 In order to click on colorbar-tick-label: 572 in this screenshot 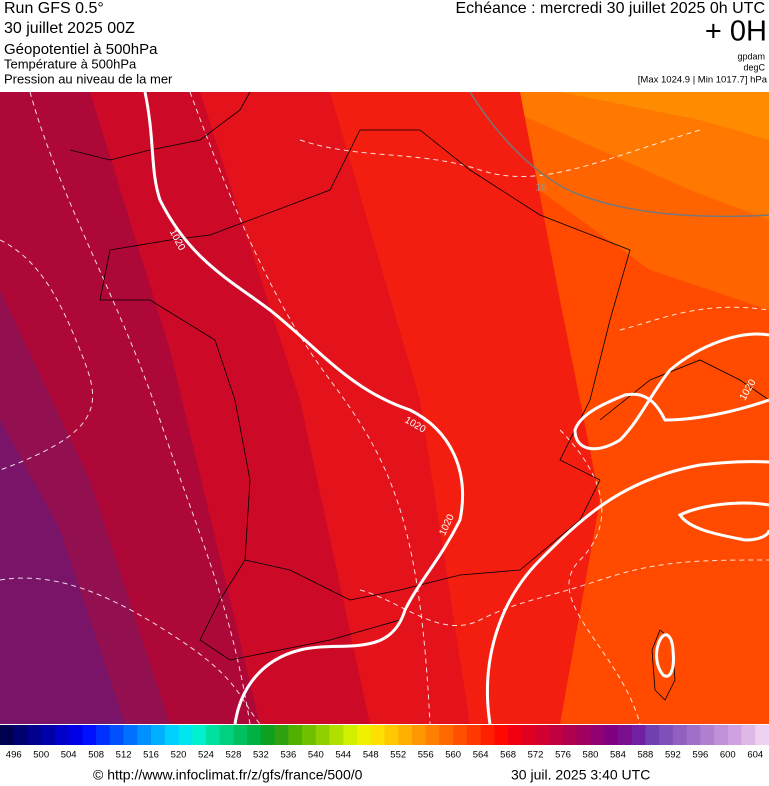, I will do `click(536, 755)`.